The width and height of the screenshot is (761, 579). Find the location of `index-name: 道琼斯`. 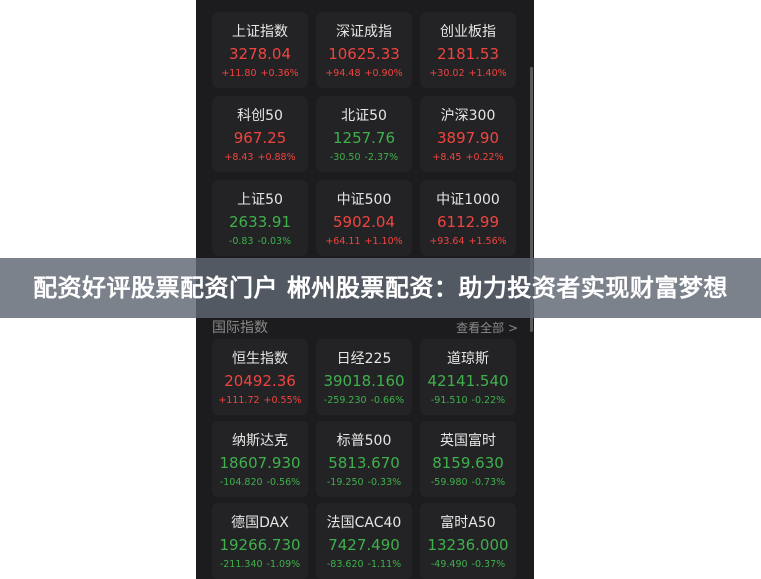

index-name: 道琼斯 is located at coordinates (468, 359).